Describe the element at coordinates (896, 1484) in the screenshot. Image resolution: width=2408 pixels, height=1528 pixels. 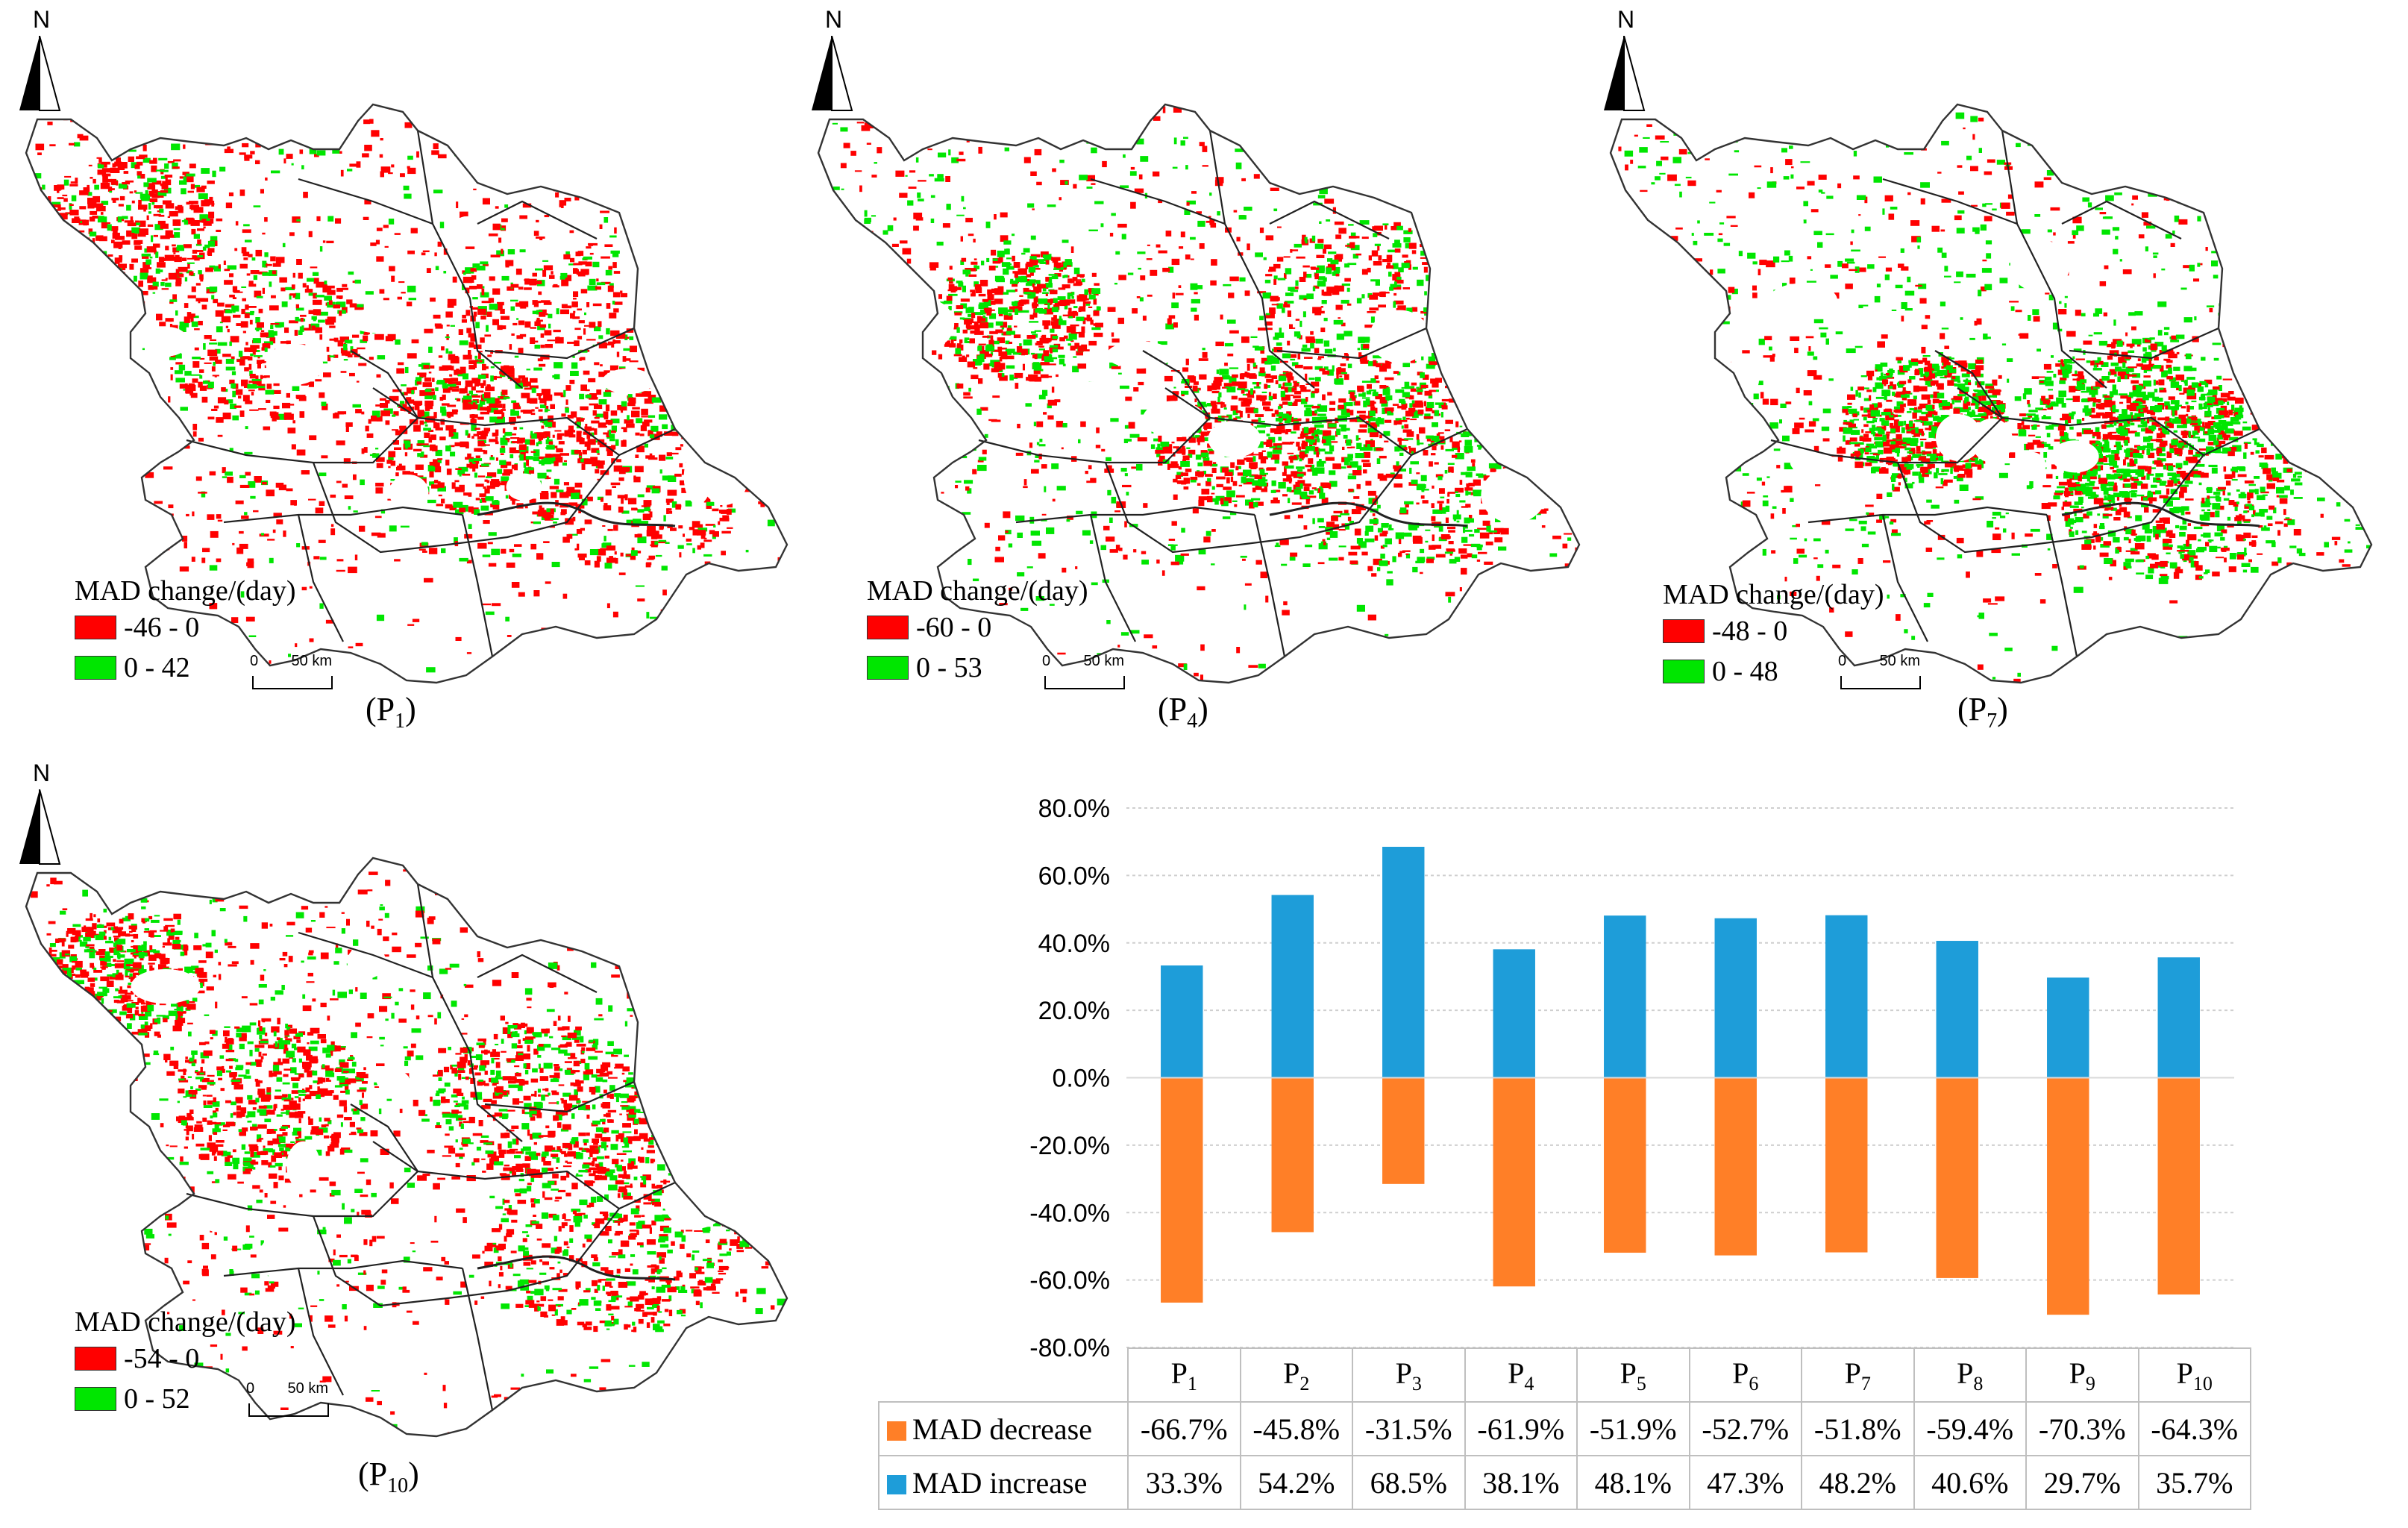
I see `legend-key-increase` at that location.